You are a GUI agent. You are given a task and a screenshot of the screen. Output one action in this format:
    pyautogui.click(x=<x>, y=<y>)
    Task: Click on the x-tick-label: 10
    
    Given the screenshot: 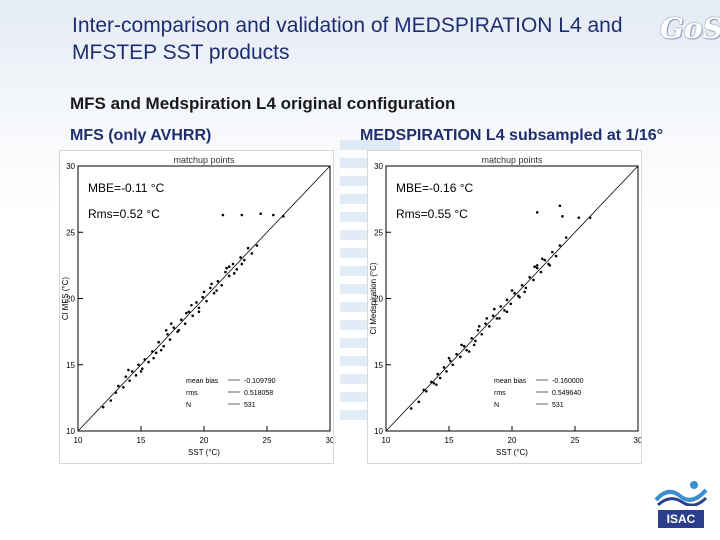 What is the action you would take?
    pyautogui.click(x=78, y=440)
    